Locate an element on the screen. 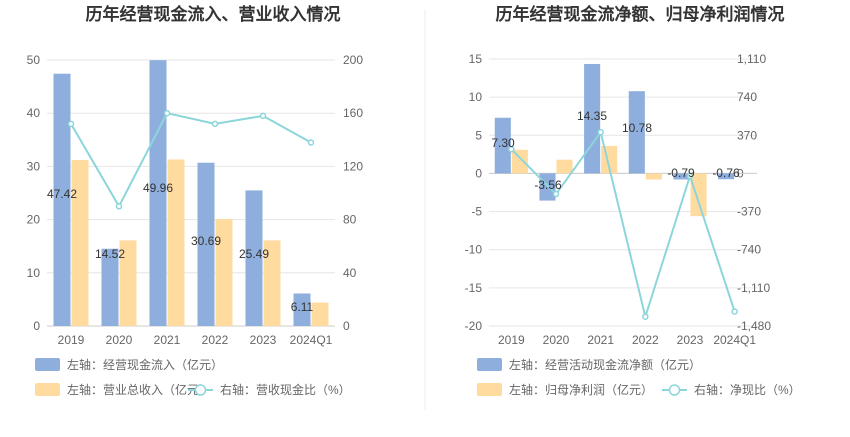 The height and width of the screenshot is (437, 850). legend-label: 左轴：归母净利润（亿元） is located at coordinates (581, 389).